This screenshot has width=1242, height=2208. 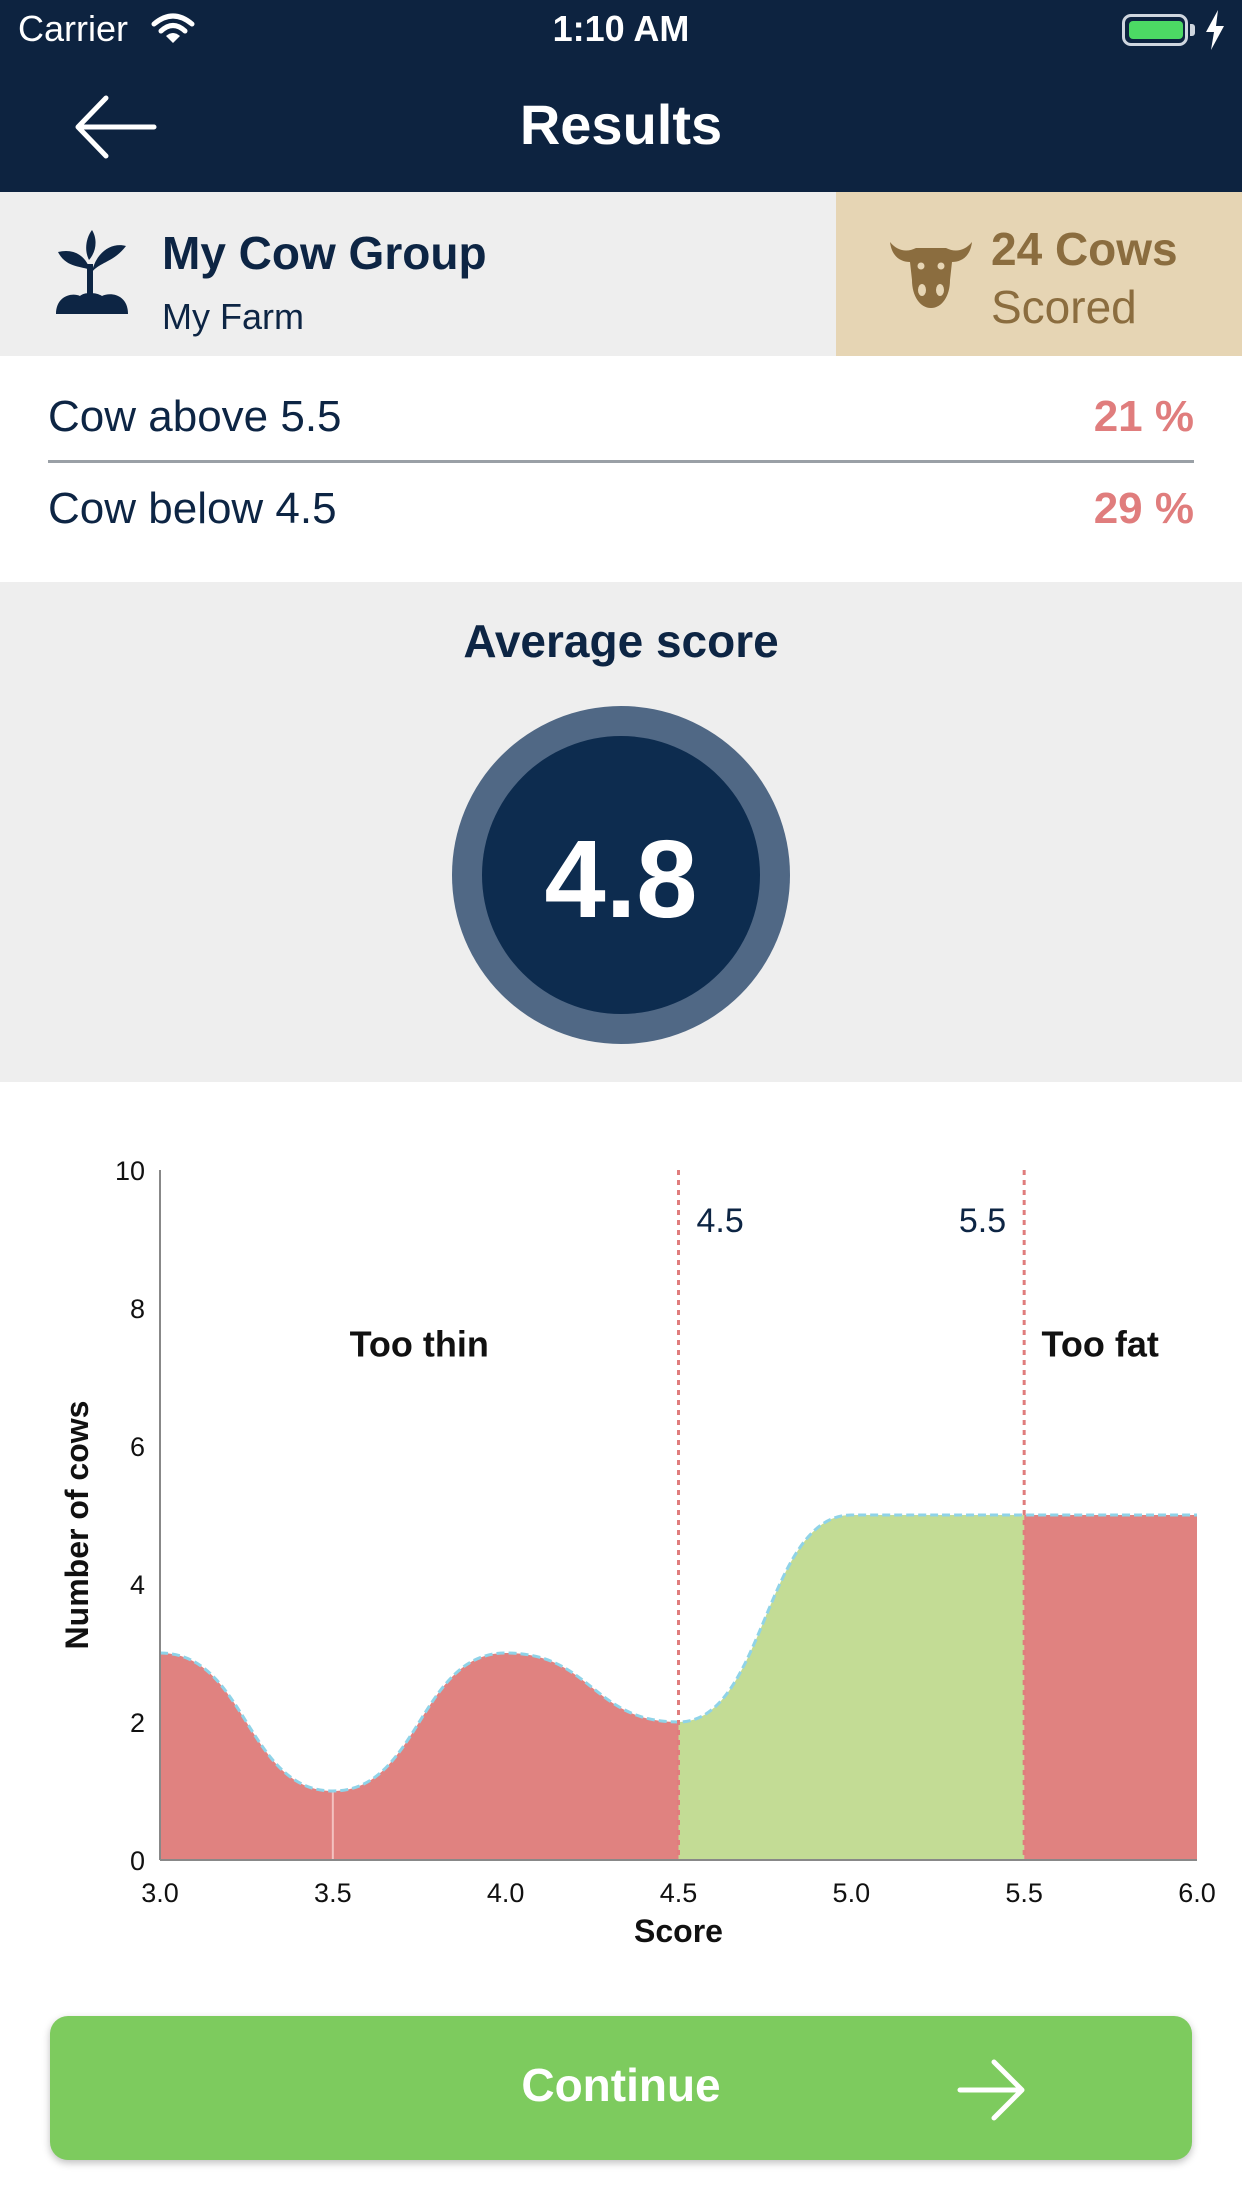 What do you see at coordinates (233, 316) in the screenshot?
I see `farm-name: My Farm` at bounding box center [233, 316].